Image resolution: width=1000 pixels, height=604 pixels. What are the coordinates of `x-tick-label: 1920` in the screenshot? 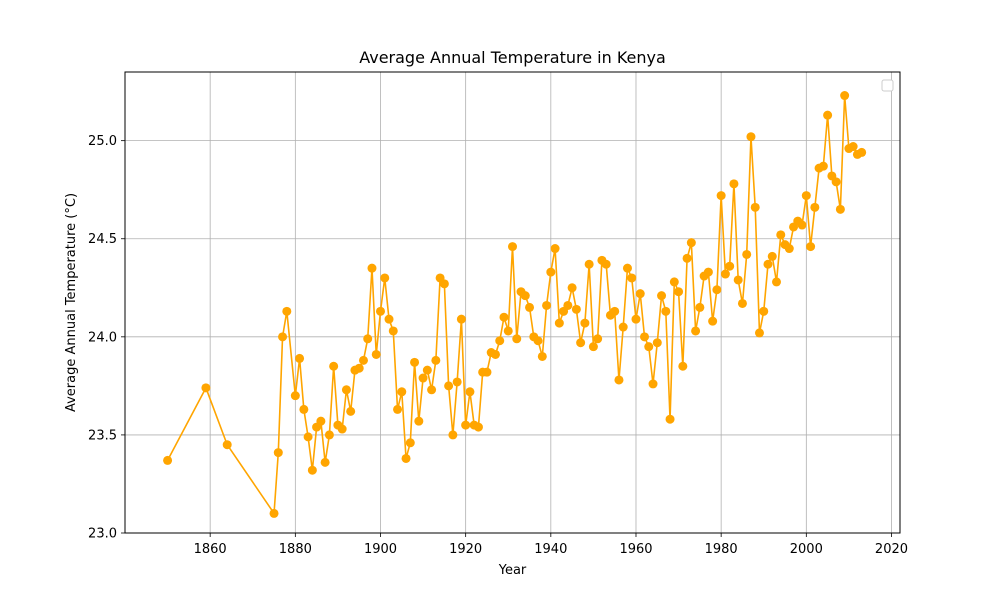 It's located at (465, 549).